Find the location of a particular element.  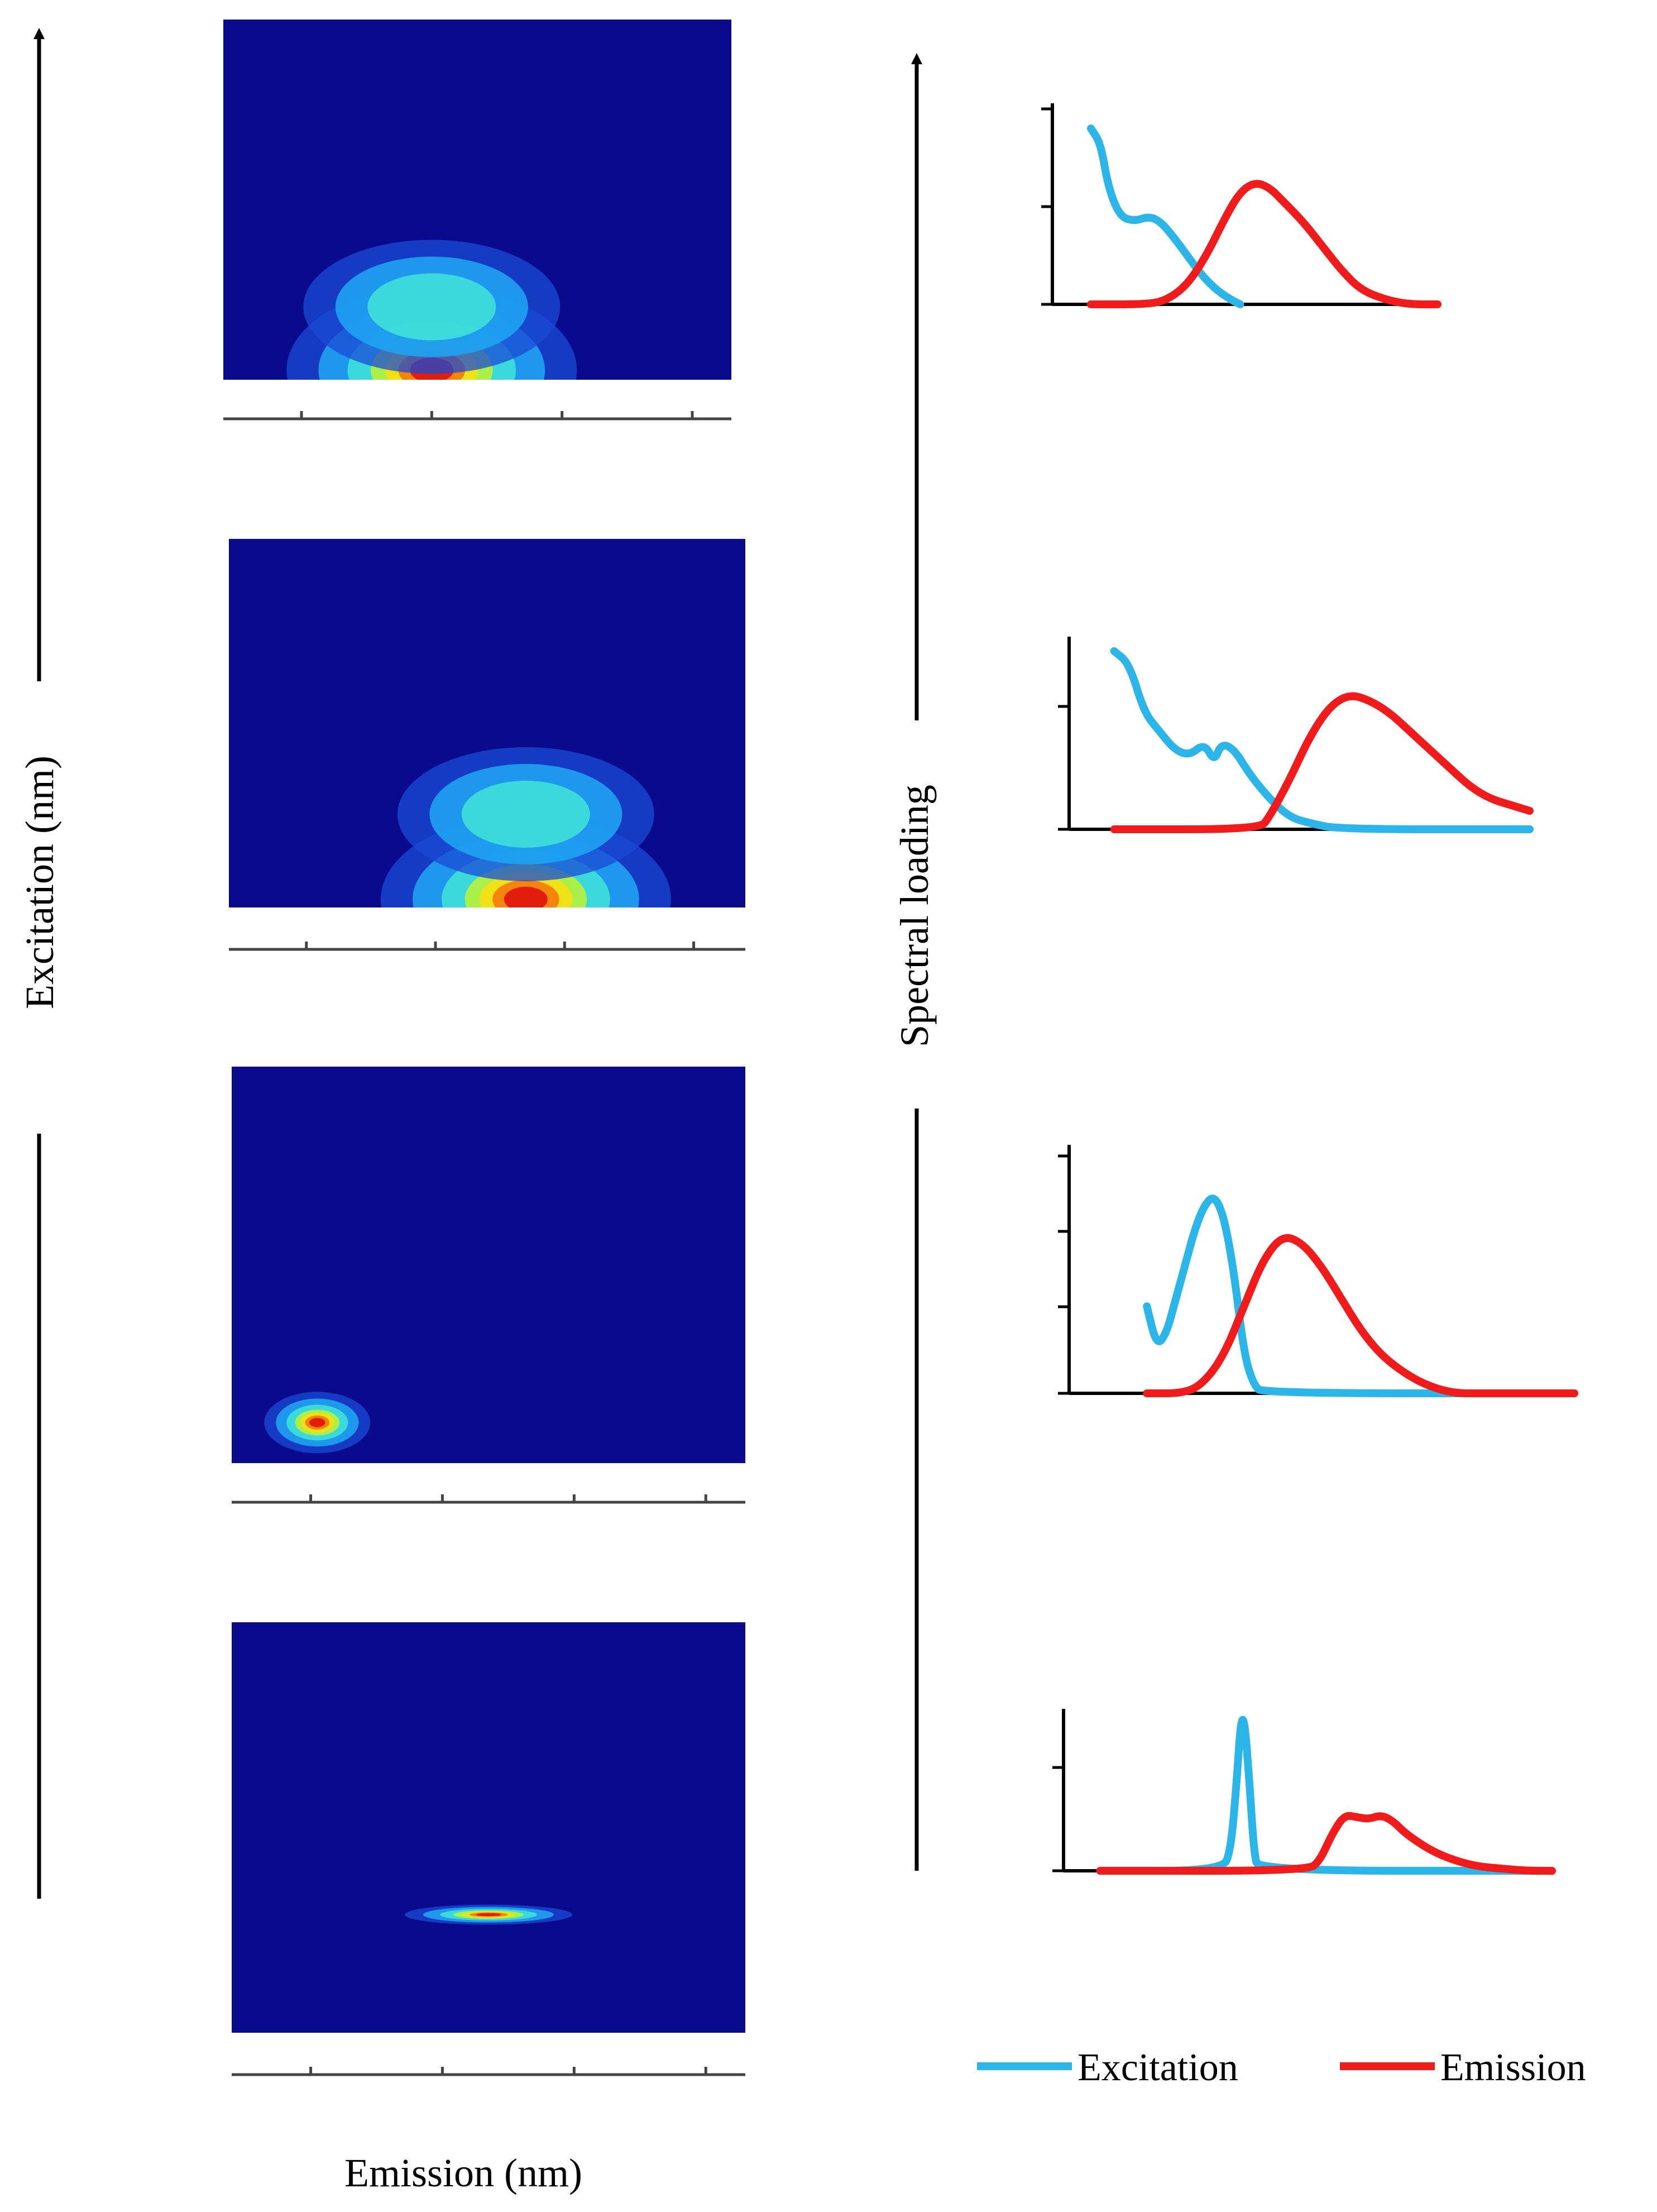

line-panel-d is located at coordinates (1296, 735).